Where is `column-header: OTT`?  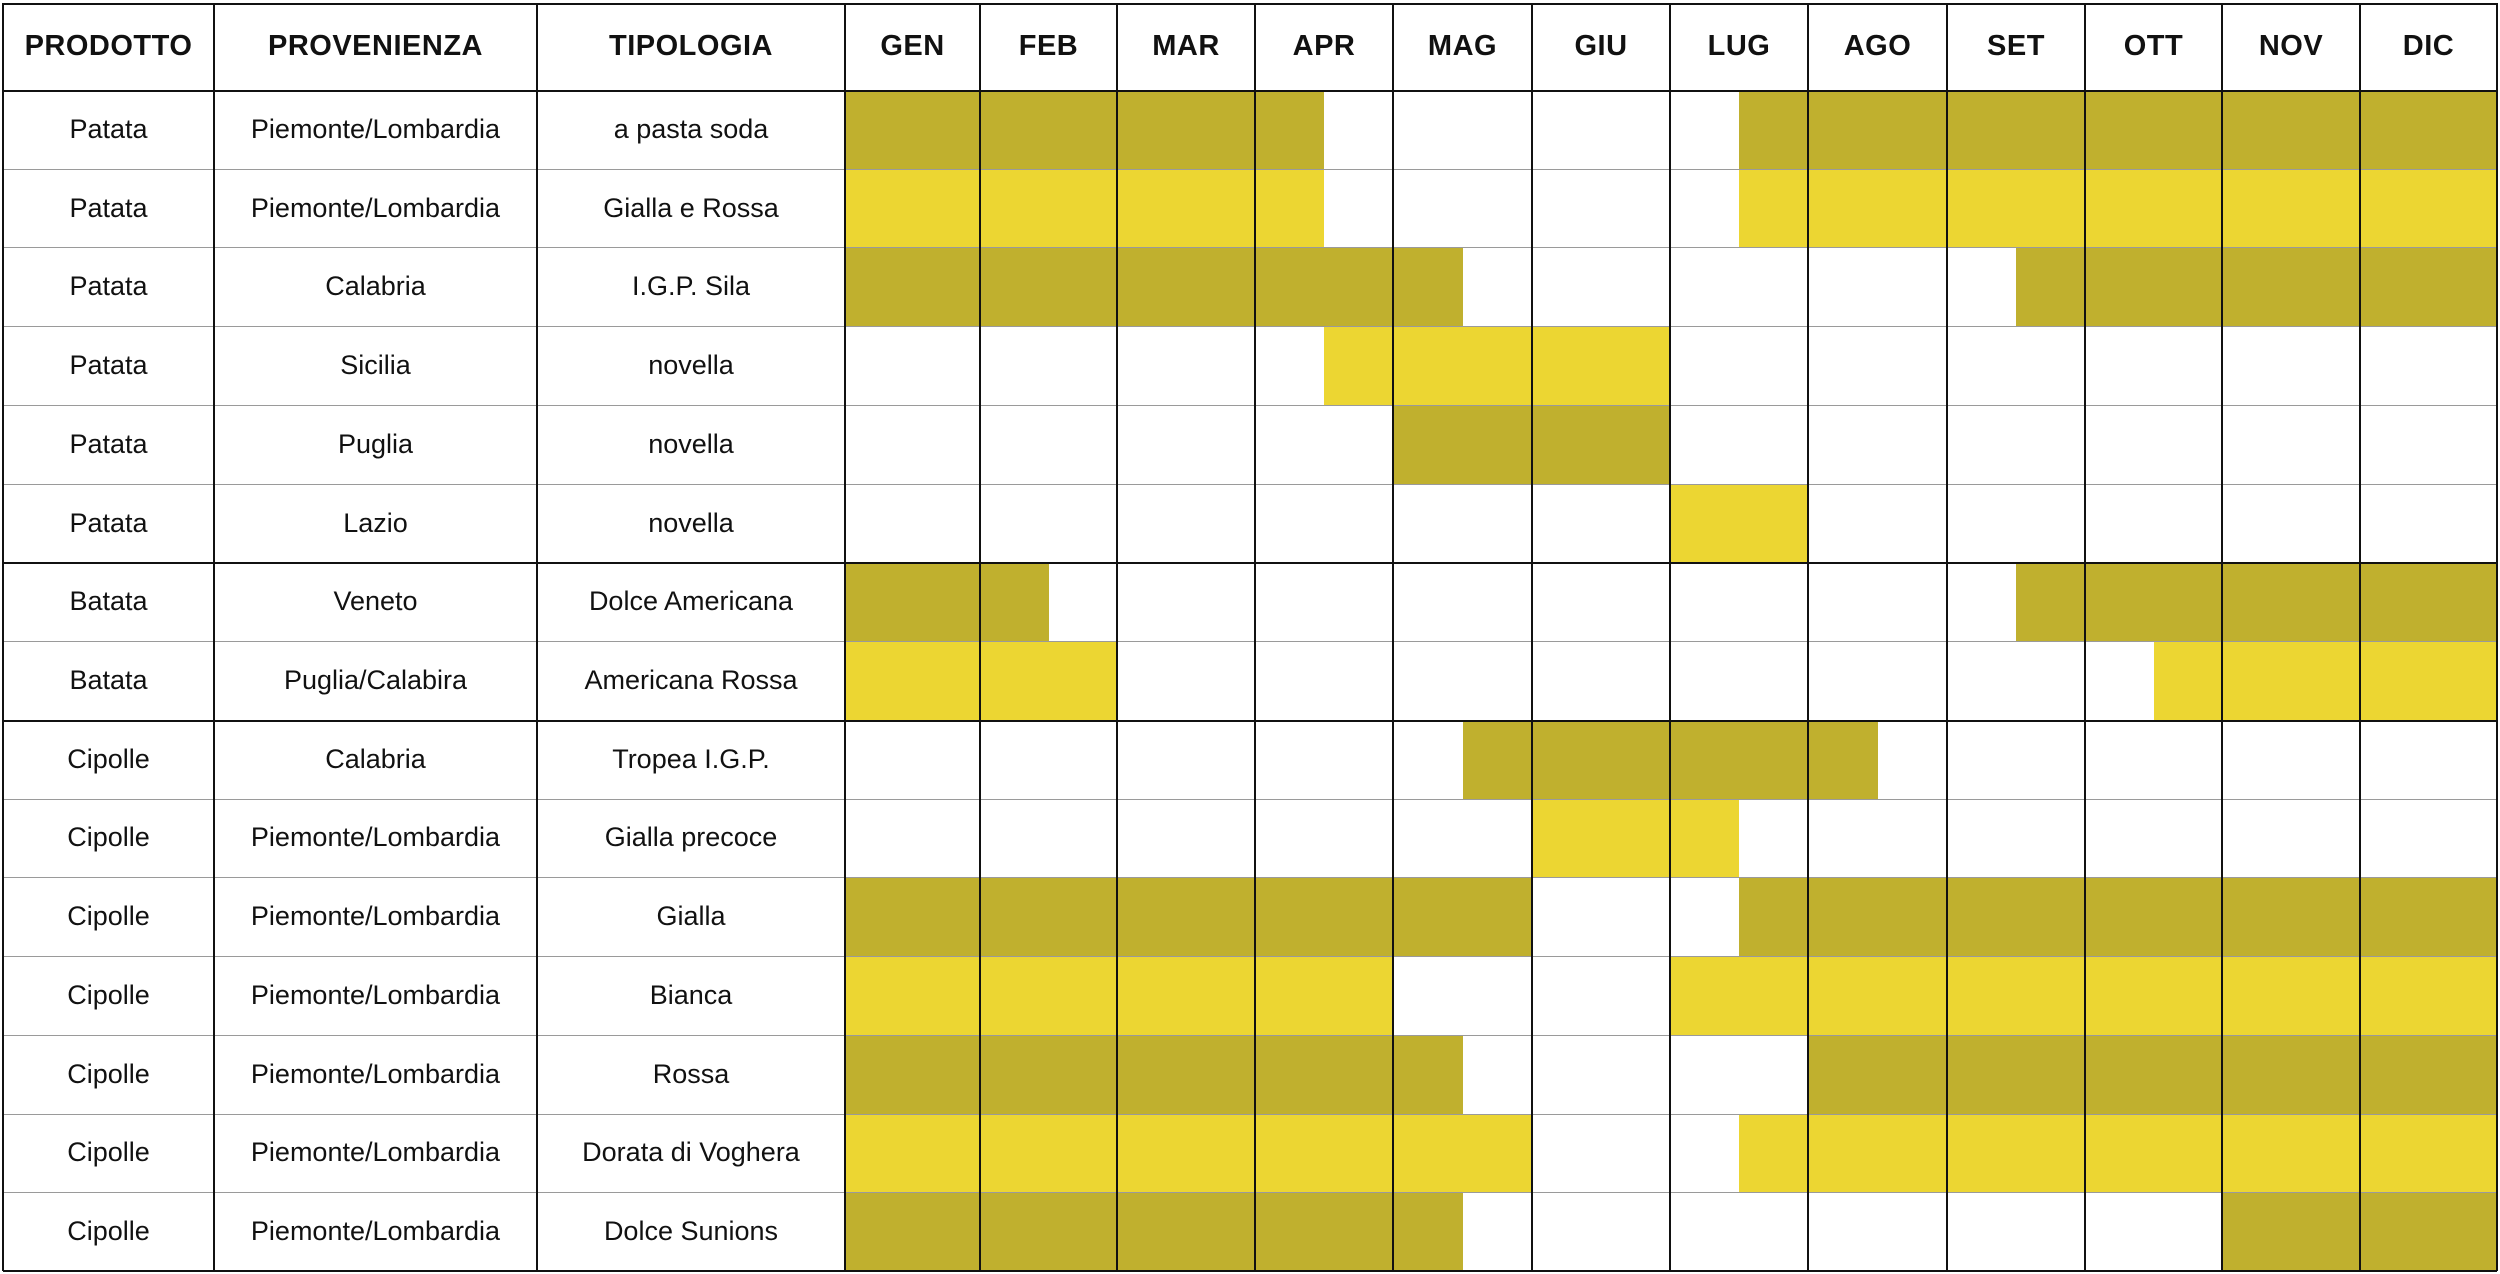
column-header: OTT is located at coordinates (2153, 46).